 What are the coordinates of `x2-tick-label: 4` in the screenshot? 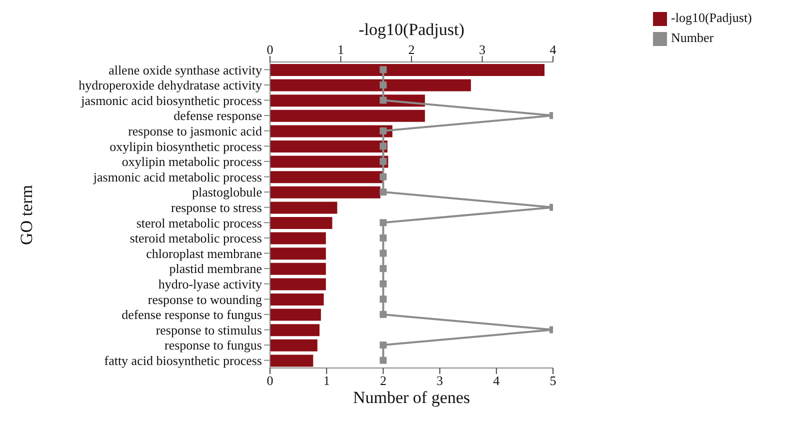 It's located at (553, 49).